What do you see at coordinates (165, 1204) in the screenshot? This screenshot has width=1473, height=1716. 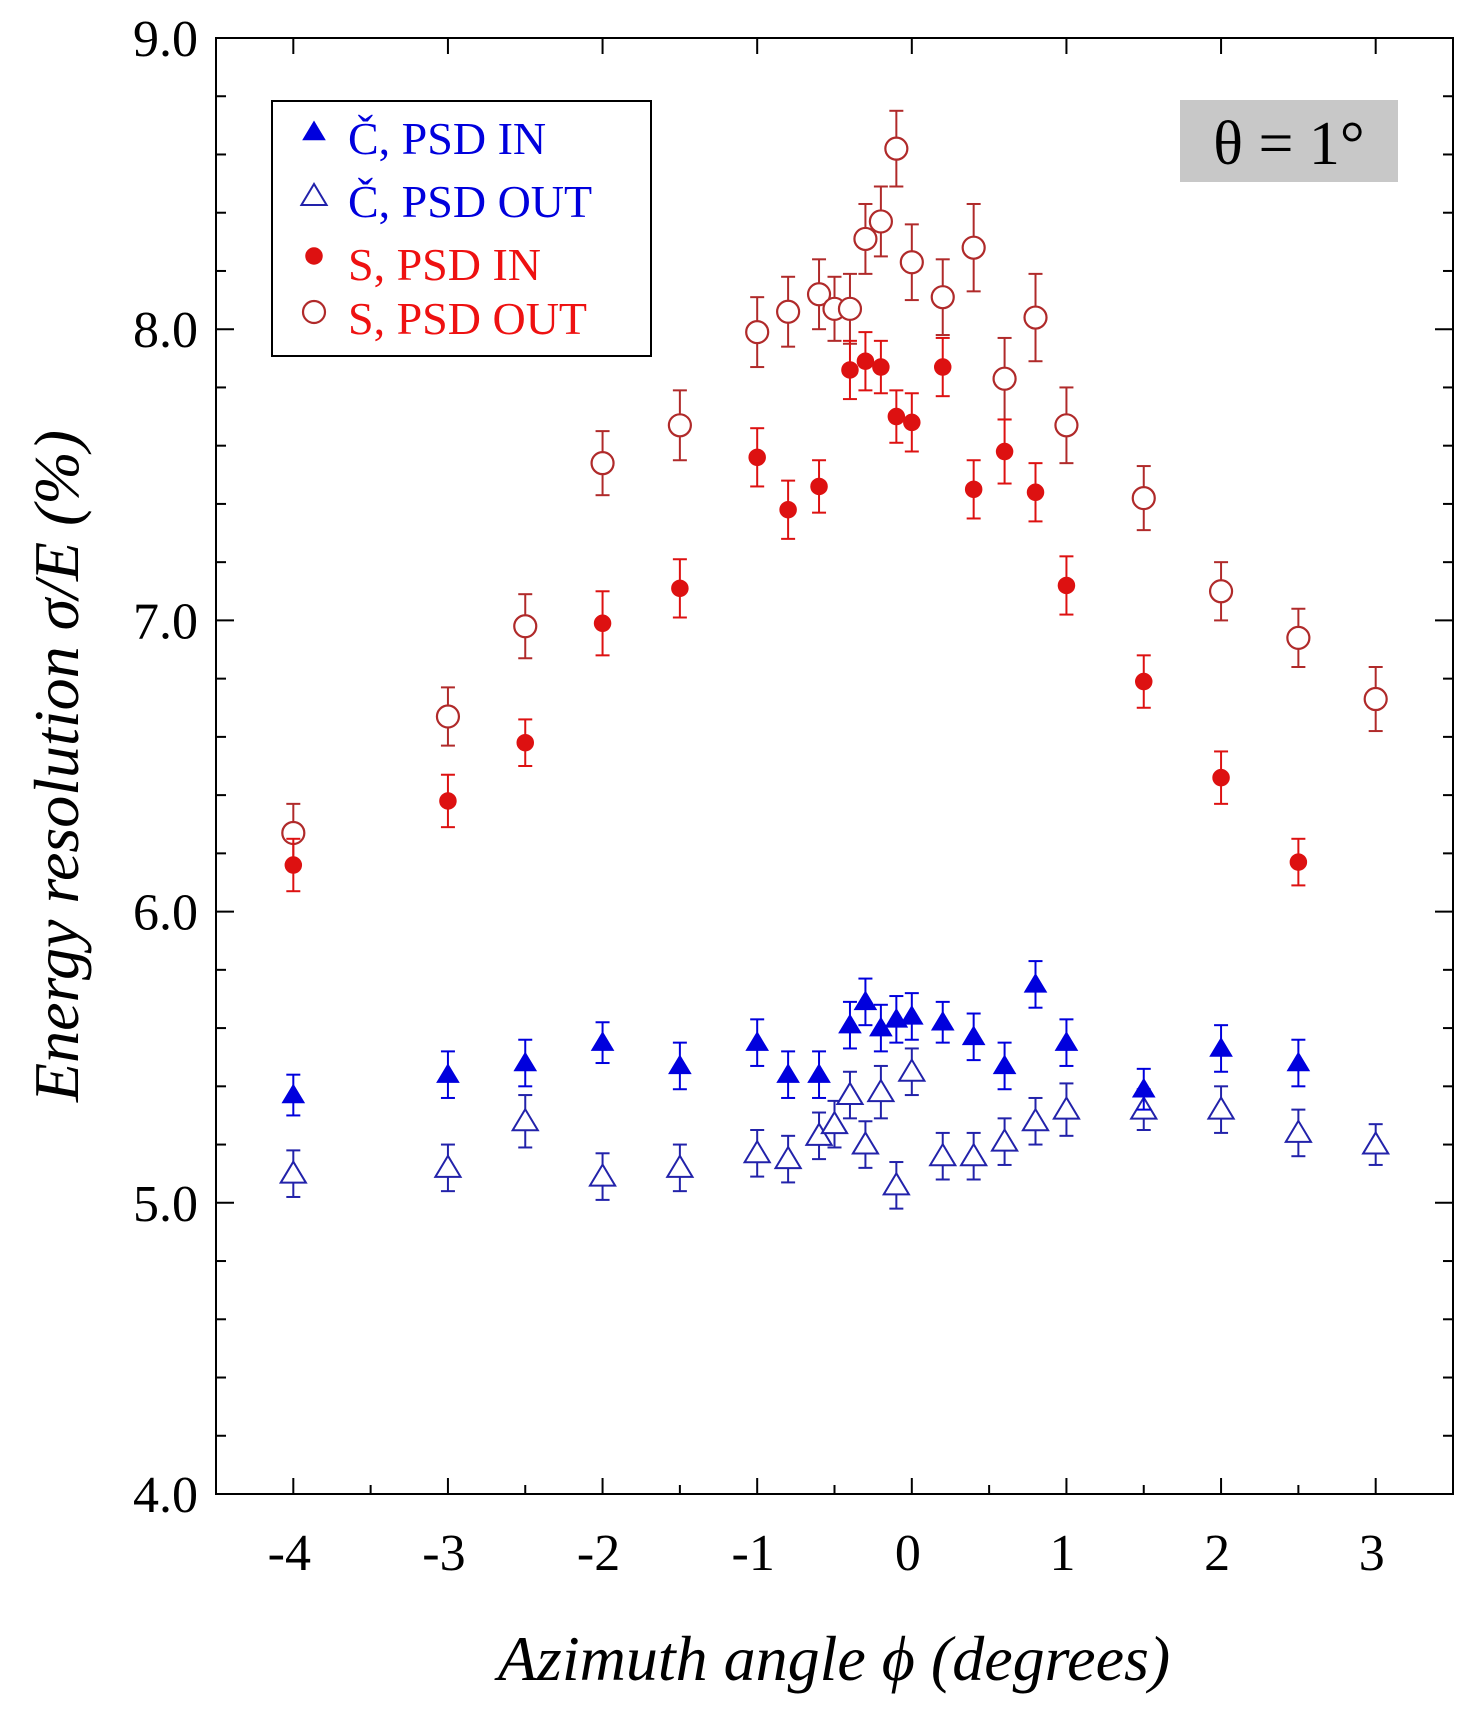 I see `y-tick-label: 5.0` at bounding box center [165, 1204].